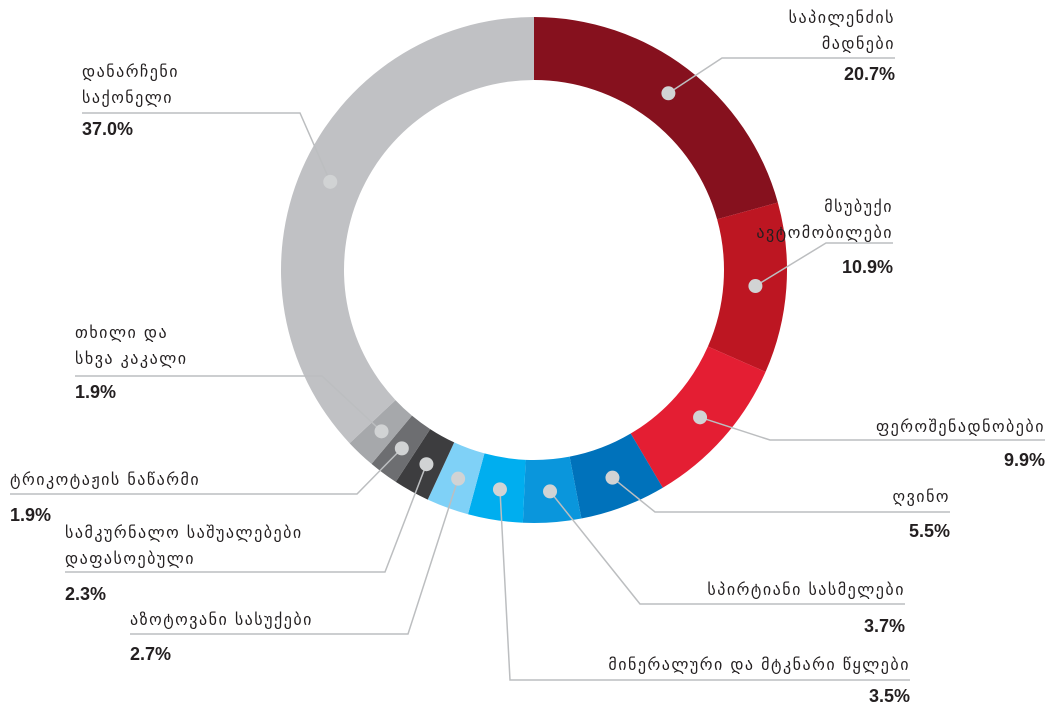 Image resolution: width=1053 pixels, height=714 pixels. I want to click on label-line: დაფასოებული, so click(130, 558).